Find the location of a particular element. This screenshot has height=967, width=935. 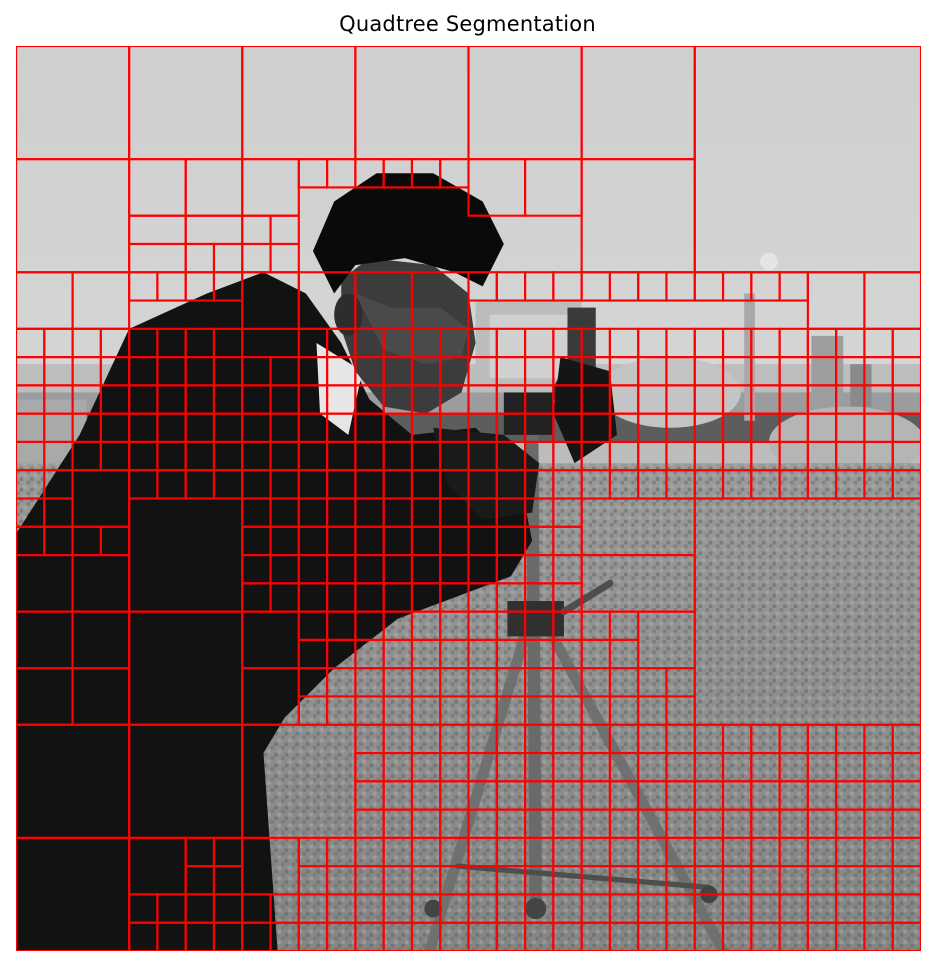

figure-title: Quadtree Segmentation is located at coordinates (467, 24).